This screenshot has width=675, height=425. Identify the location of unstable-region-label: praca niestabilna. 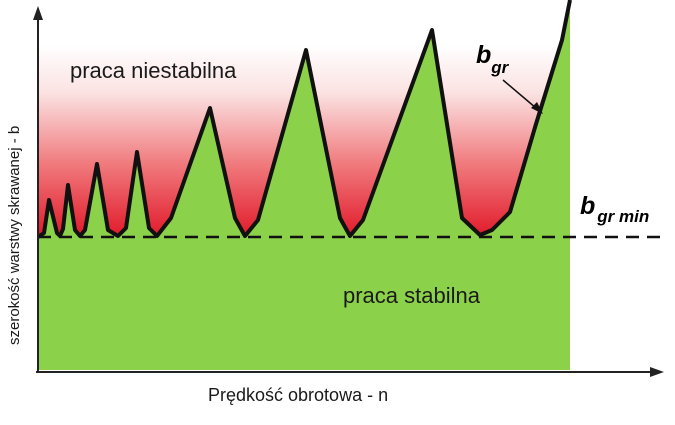
(153, 70).